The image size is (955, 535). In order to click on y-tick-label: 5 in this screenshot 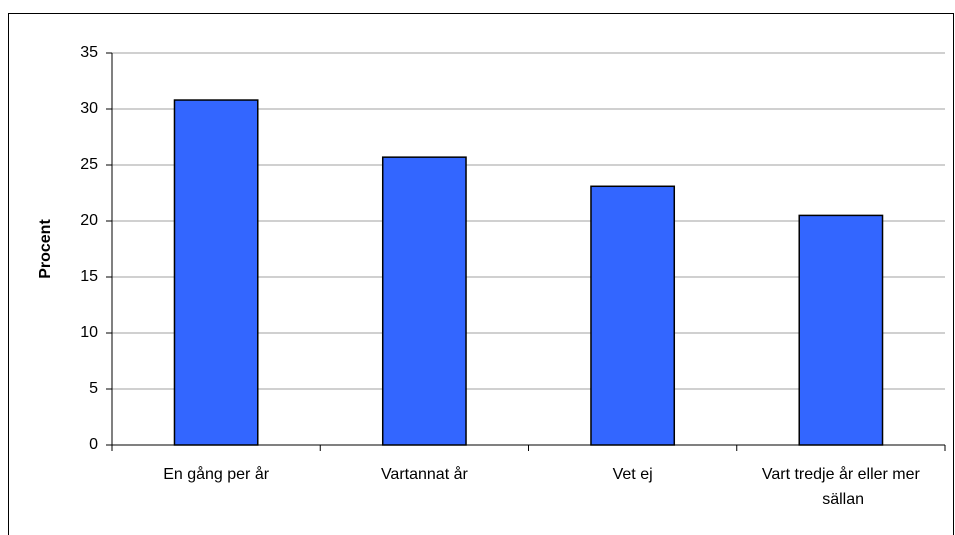, I will do `click(93, 388)`.